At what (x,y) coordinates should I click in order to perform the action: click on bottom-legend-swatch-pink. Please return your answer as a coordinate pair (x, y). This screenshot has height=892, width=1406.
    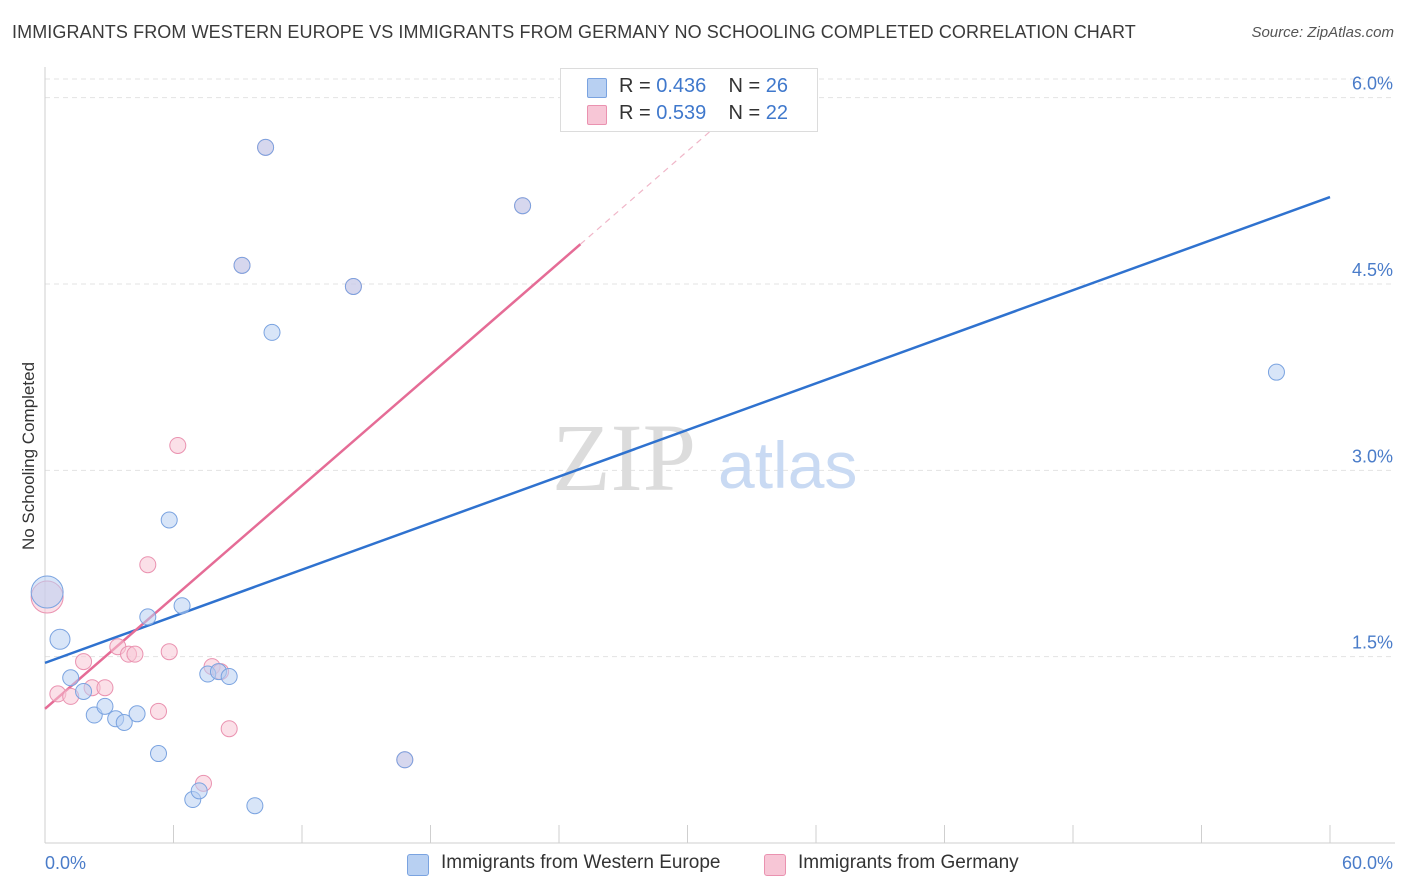
    Looking at the image, I should click on (775, 865).